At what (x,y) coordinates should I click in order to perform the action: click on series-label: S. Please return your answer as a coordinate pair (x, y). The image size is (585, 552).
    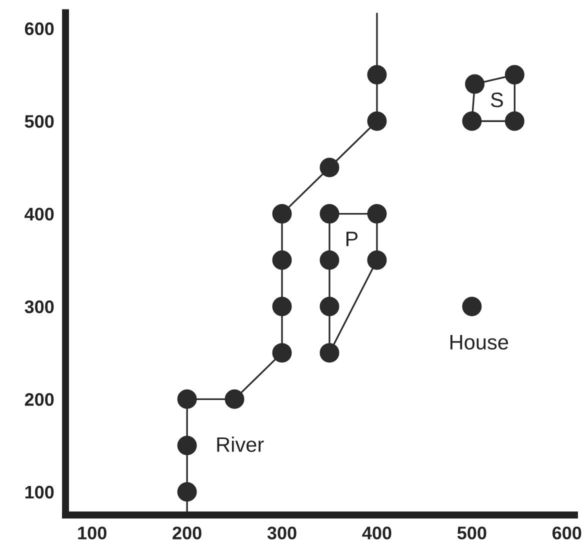
    Looking at the image, I should click on (496, 100).